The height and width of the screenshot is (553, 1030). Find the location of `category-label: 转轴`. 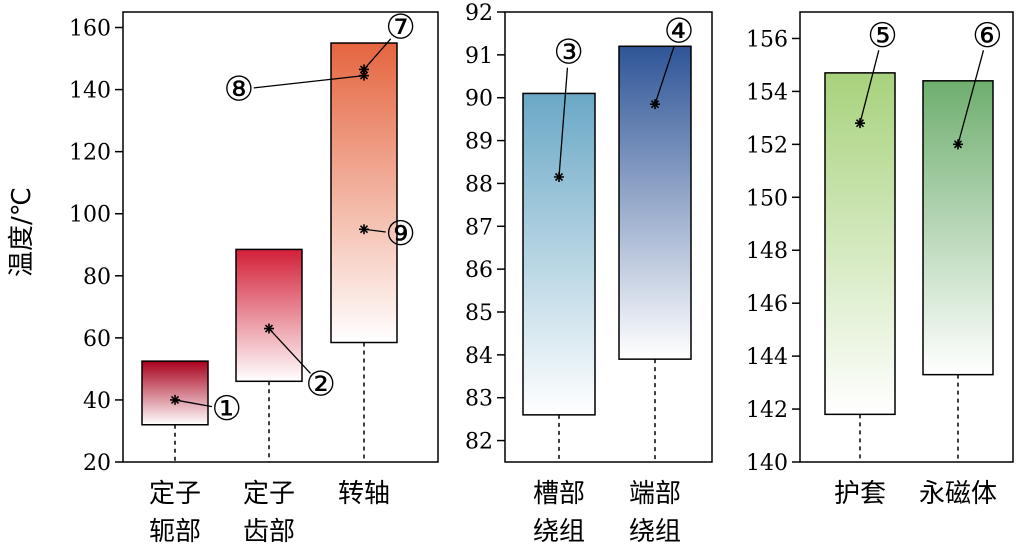

category-label: 转轴 is located at coordinates (364, 494).